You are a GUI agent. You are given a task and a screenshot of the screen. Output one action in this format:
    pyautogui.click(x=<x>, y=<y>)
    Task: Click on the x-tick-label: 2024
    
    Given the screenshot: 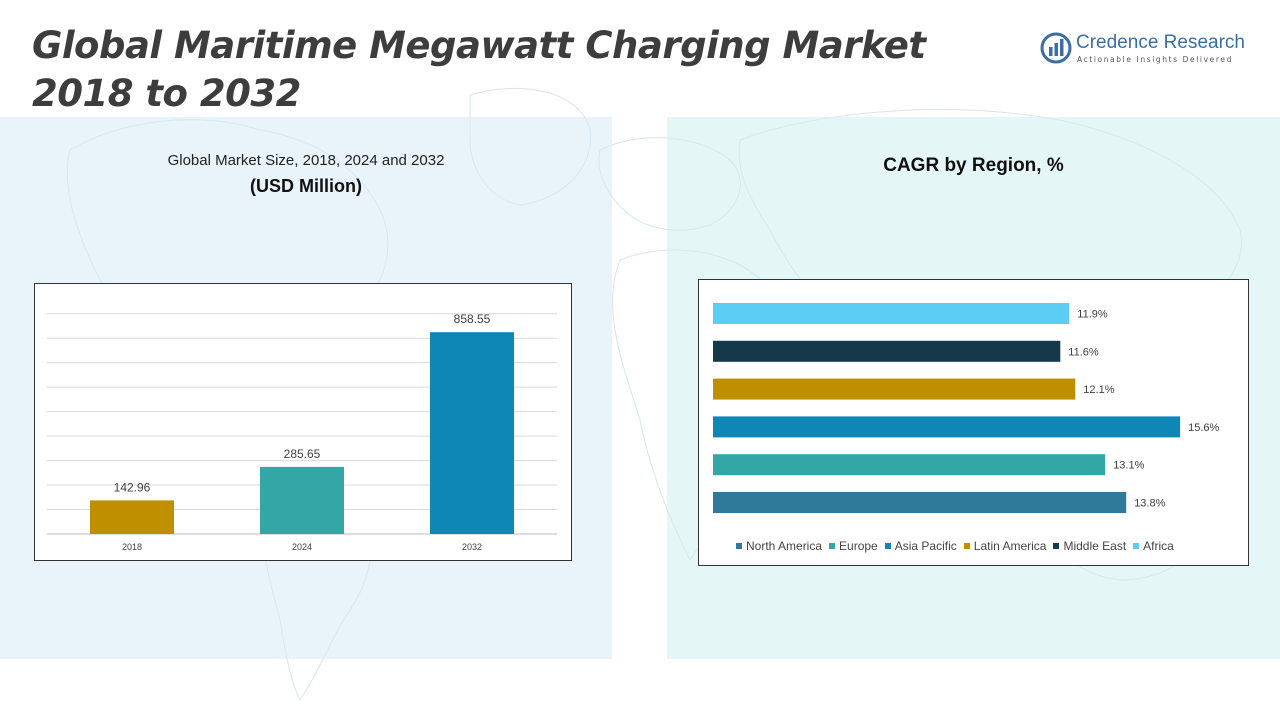 What is the action you would take?
    pyautogui.click(x=302, y=547)
    